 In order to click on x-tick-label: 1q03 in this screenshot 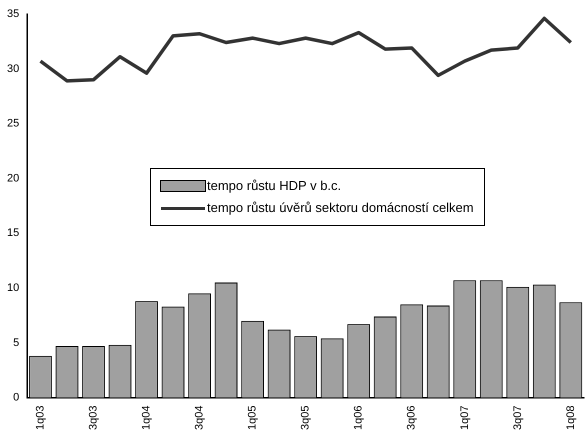, I will do `click(40, 418)`.